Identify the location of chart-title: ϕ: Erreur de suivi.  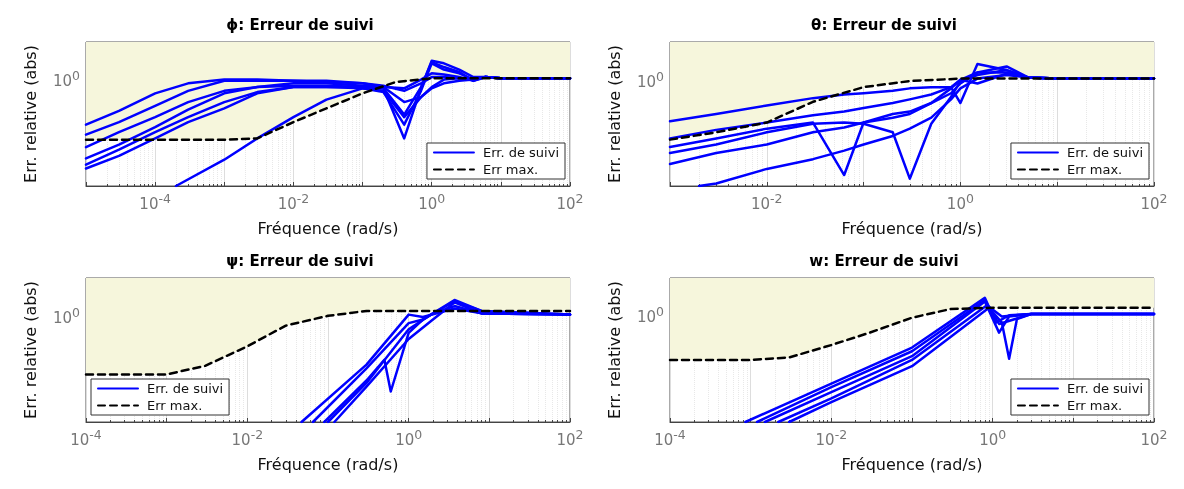
(300, 24).